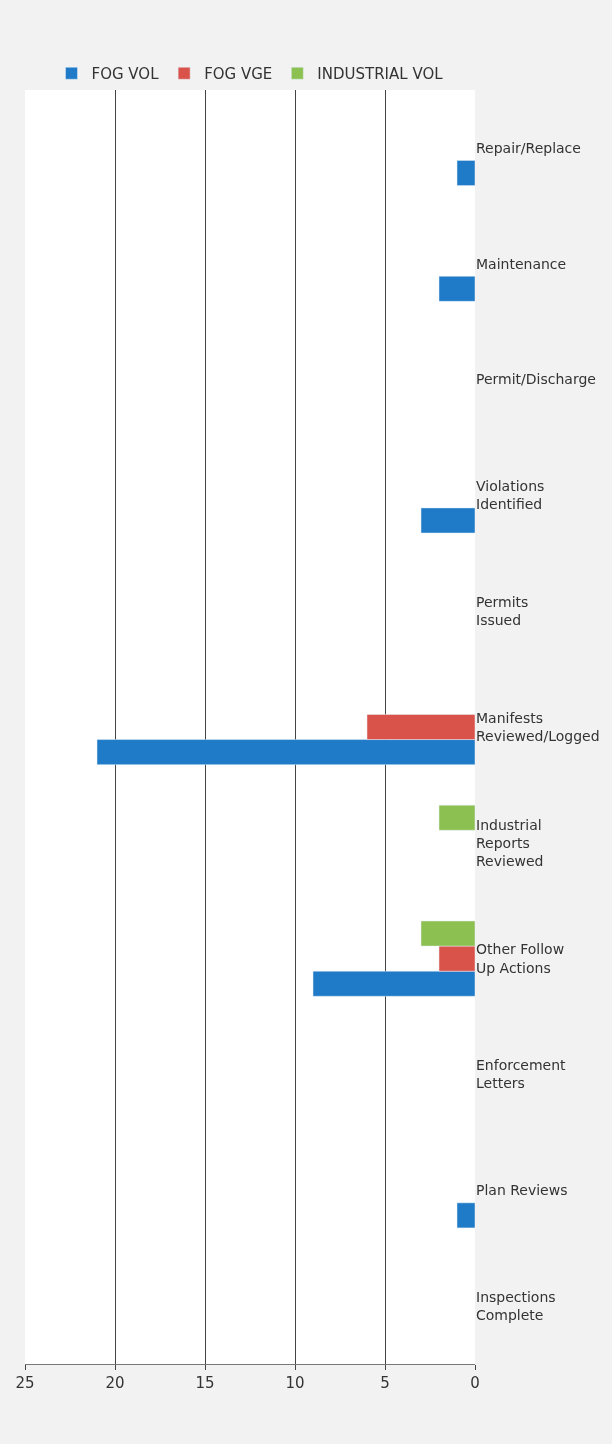 Image resolution: width=612 pixels, height=1444 pixels. I want to click on y-tick-label: Inspections Complete, so click(516, 1306).